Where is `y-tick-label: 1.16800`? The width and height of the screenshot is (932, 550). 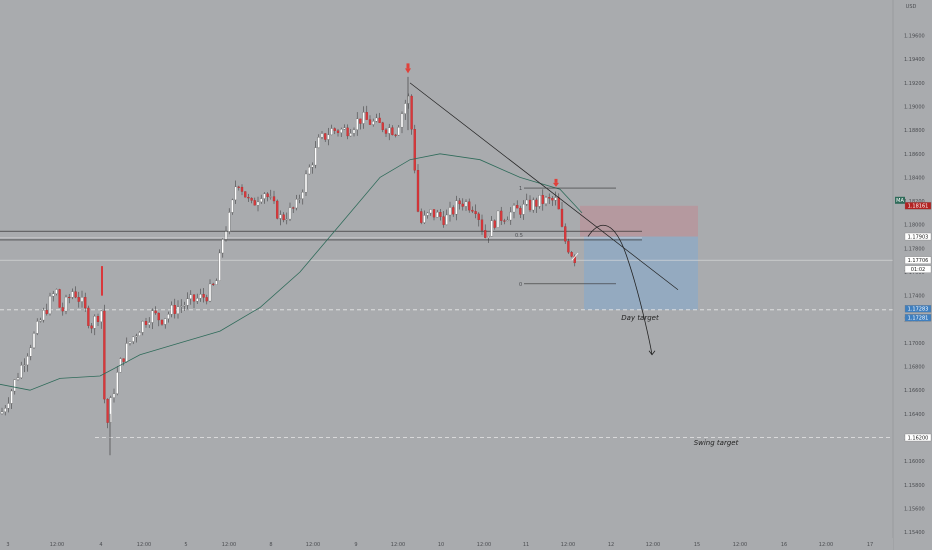 y-tick-label: 1.16800 is located at coordinates (914, 368).